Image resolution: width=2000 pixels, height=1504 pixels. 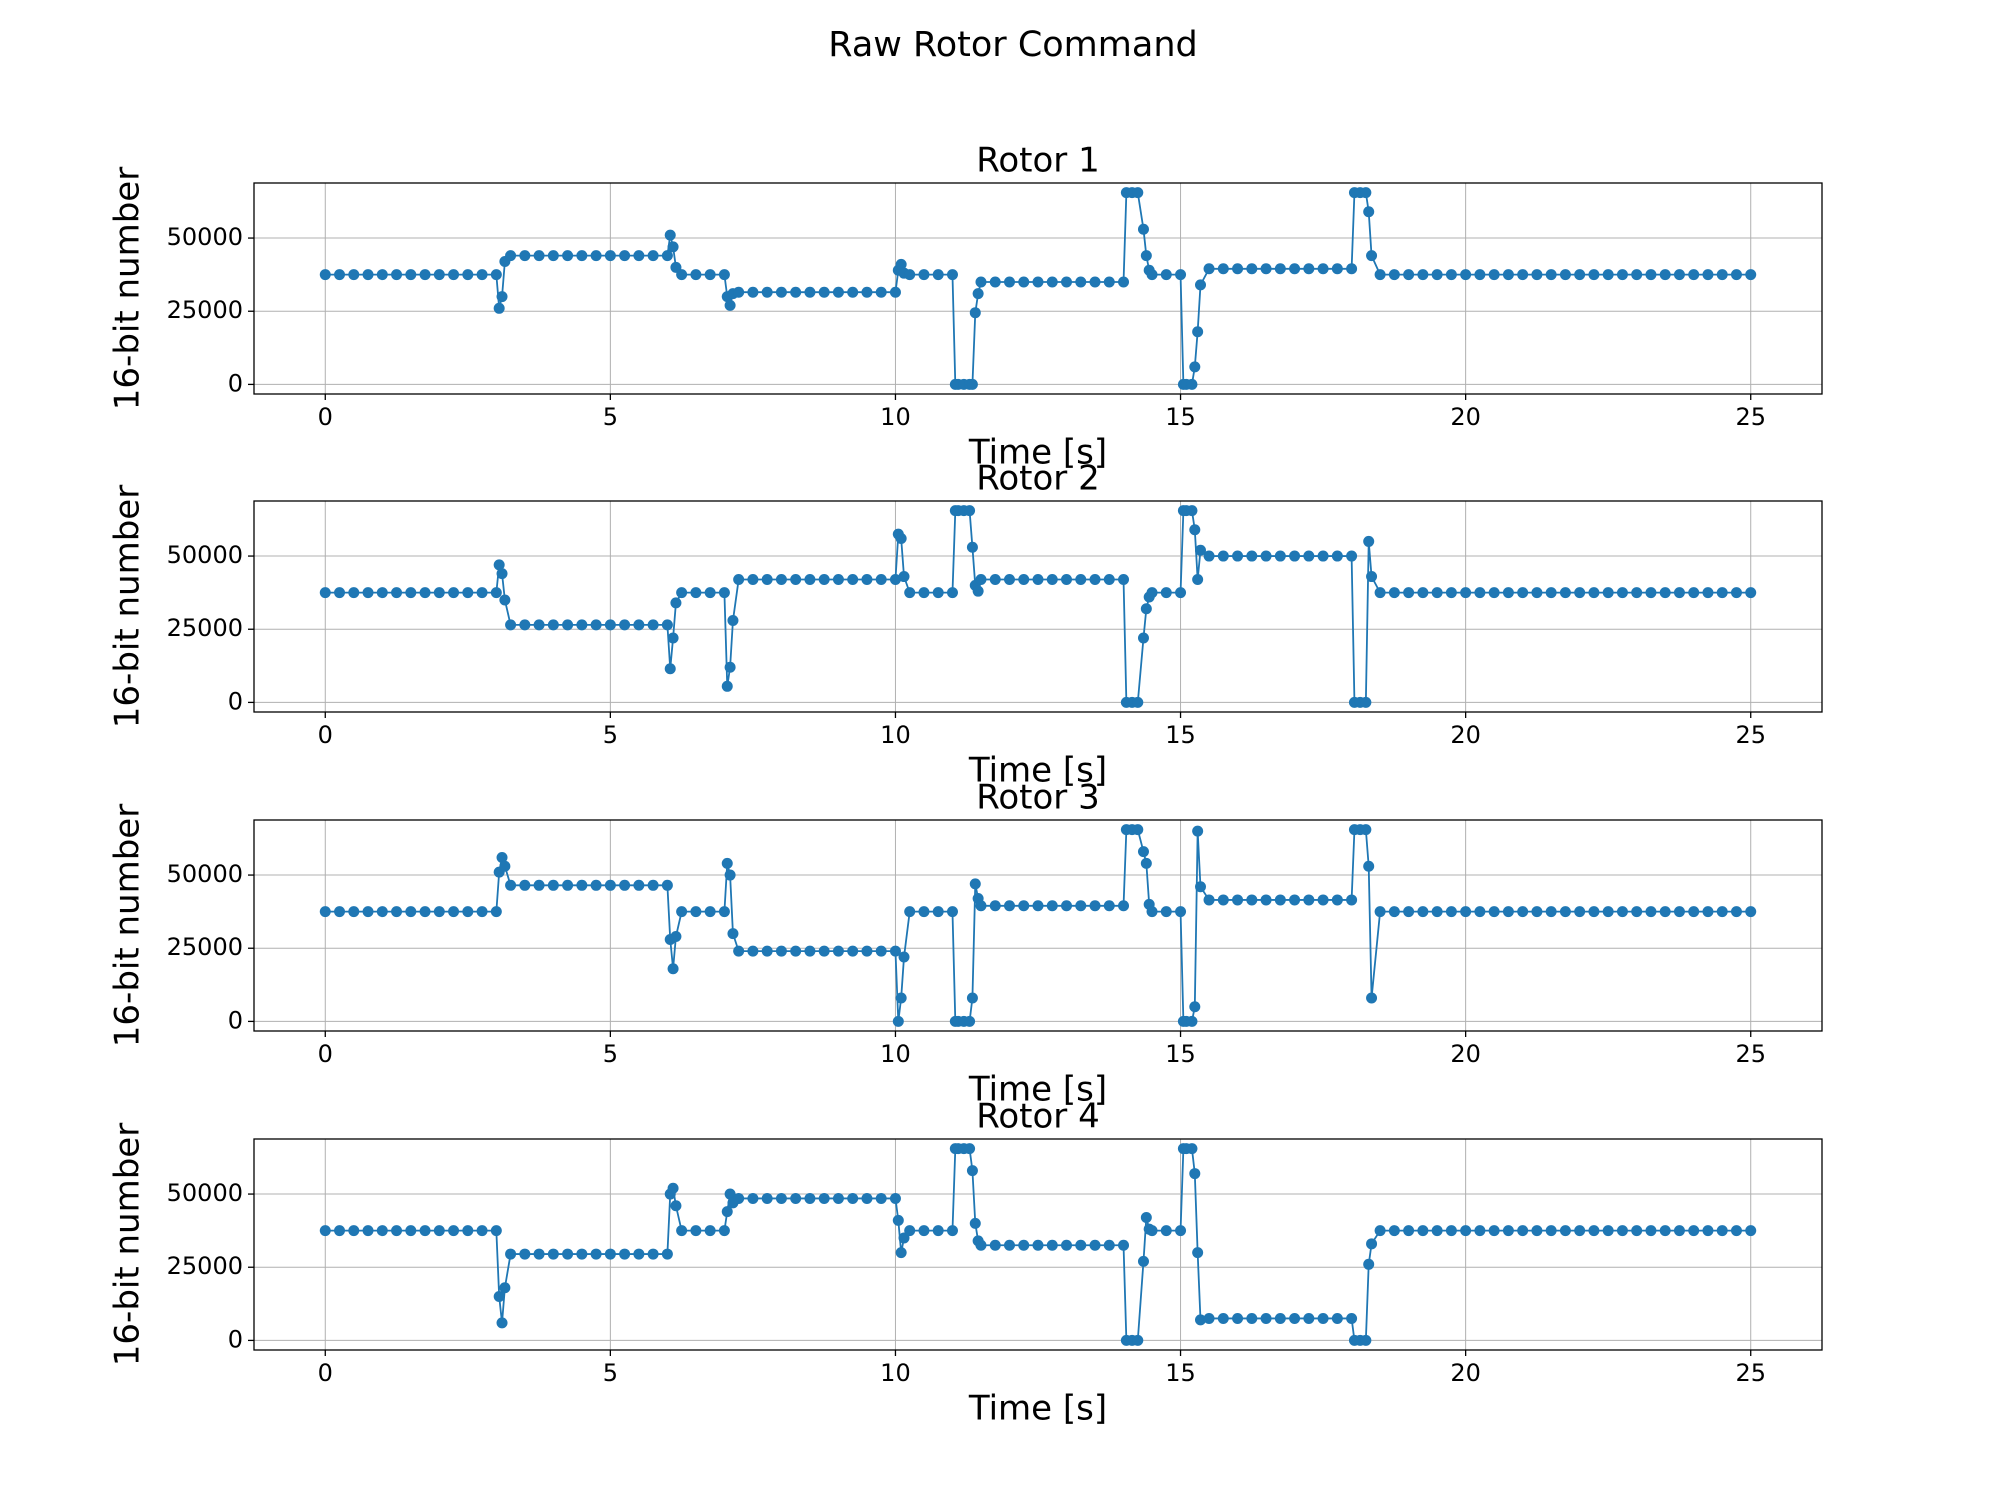 I want to click on data-line, so click(x=1038, y=606).